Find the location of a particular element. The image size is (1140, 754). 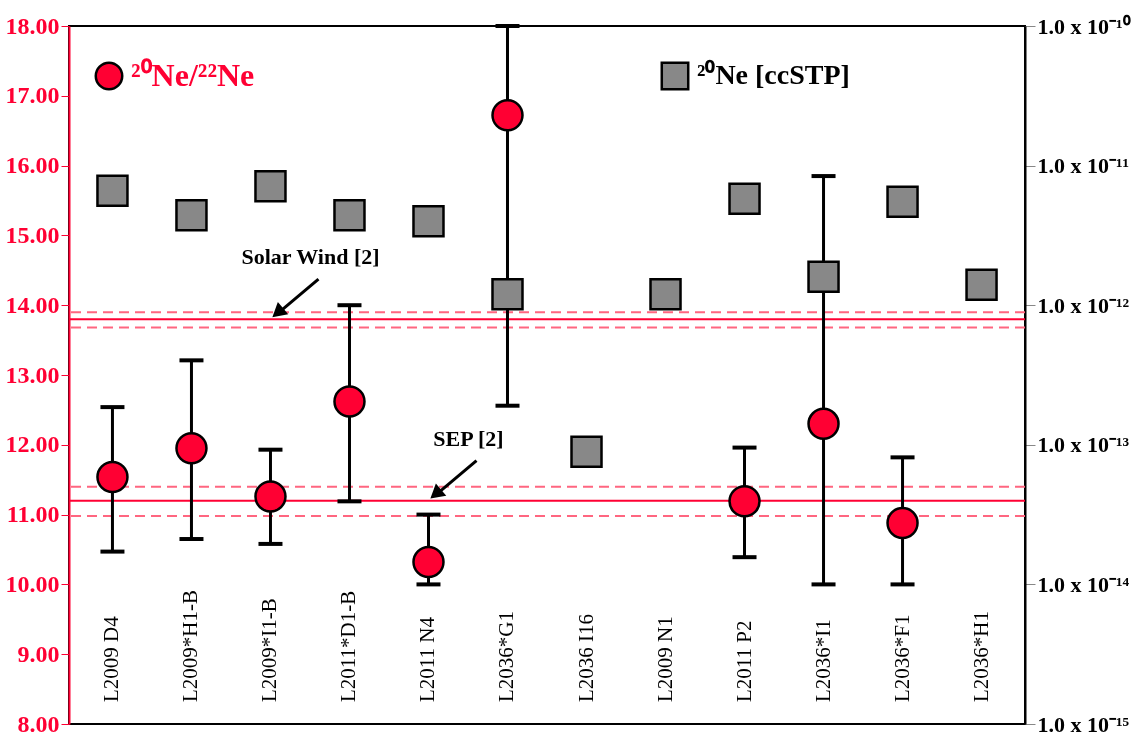

legend-label: ²⁰Ne/²²Ne is located at coordinates (193, 75).